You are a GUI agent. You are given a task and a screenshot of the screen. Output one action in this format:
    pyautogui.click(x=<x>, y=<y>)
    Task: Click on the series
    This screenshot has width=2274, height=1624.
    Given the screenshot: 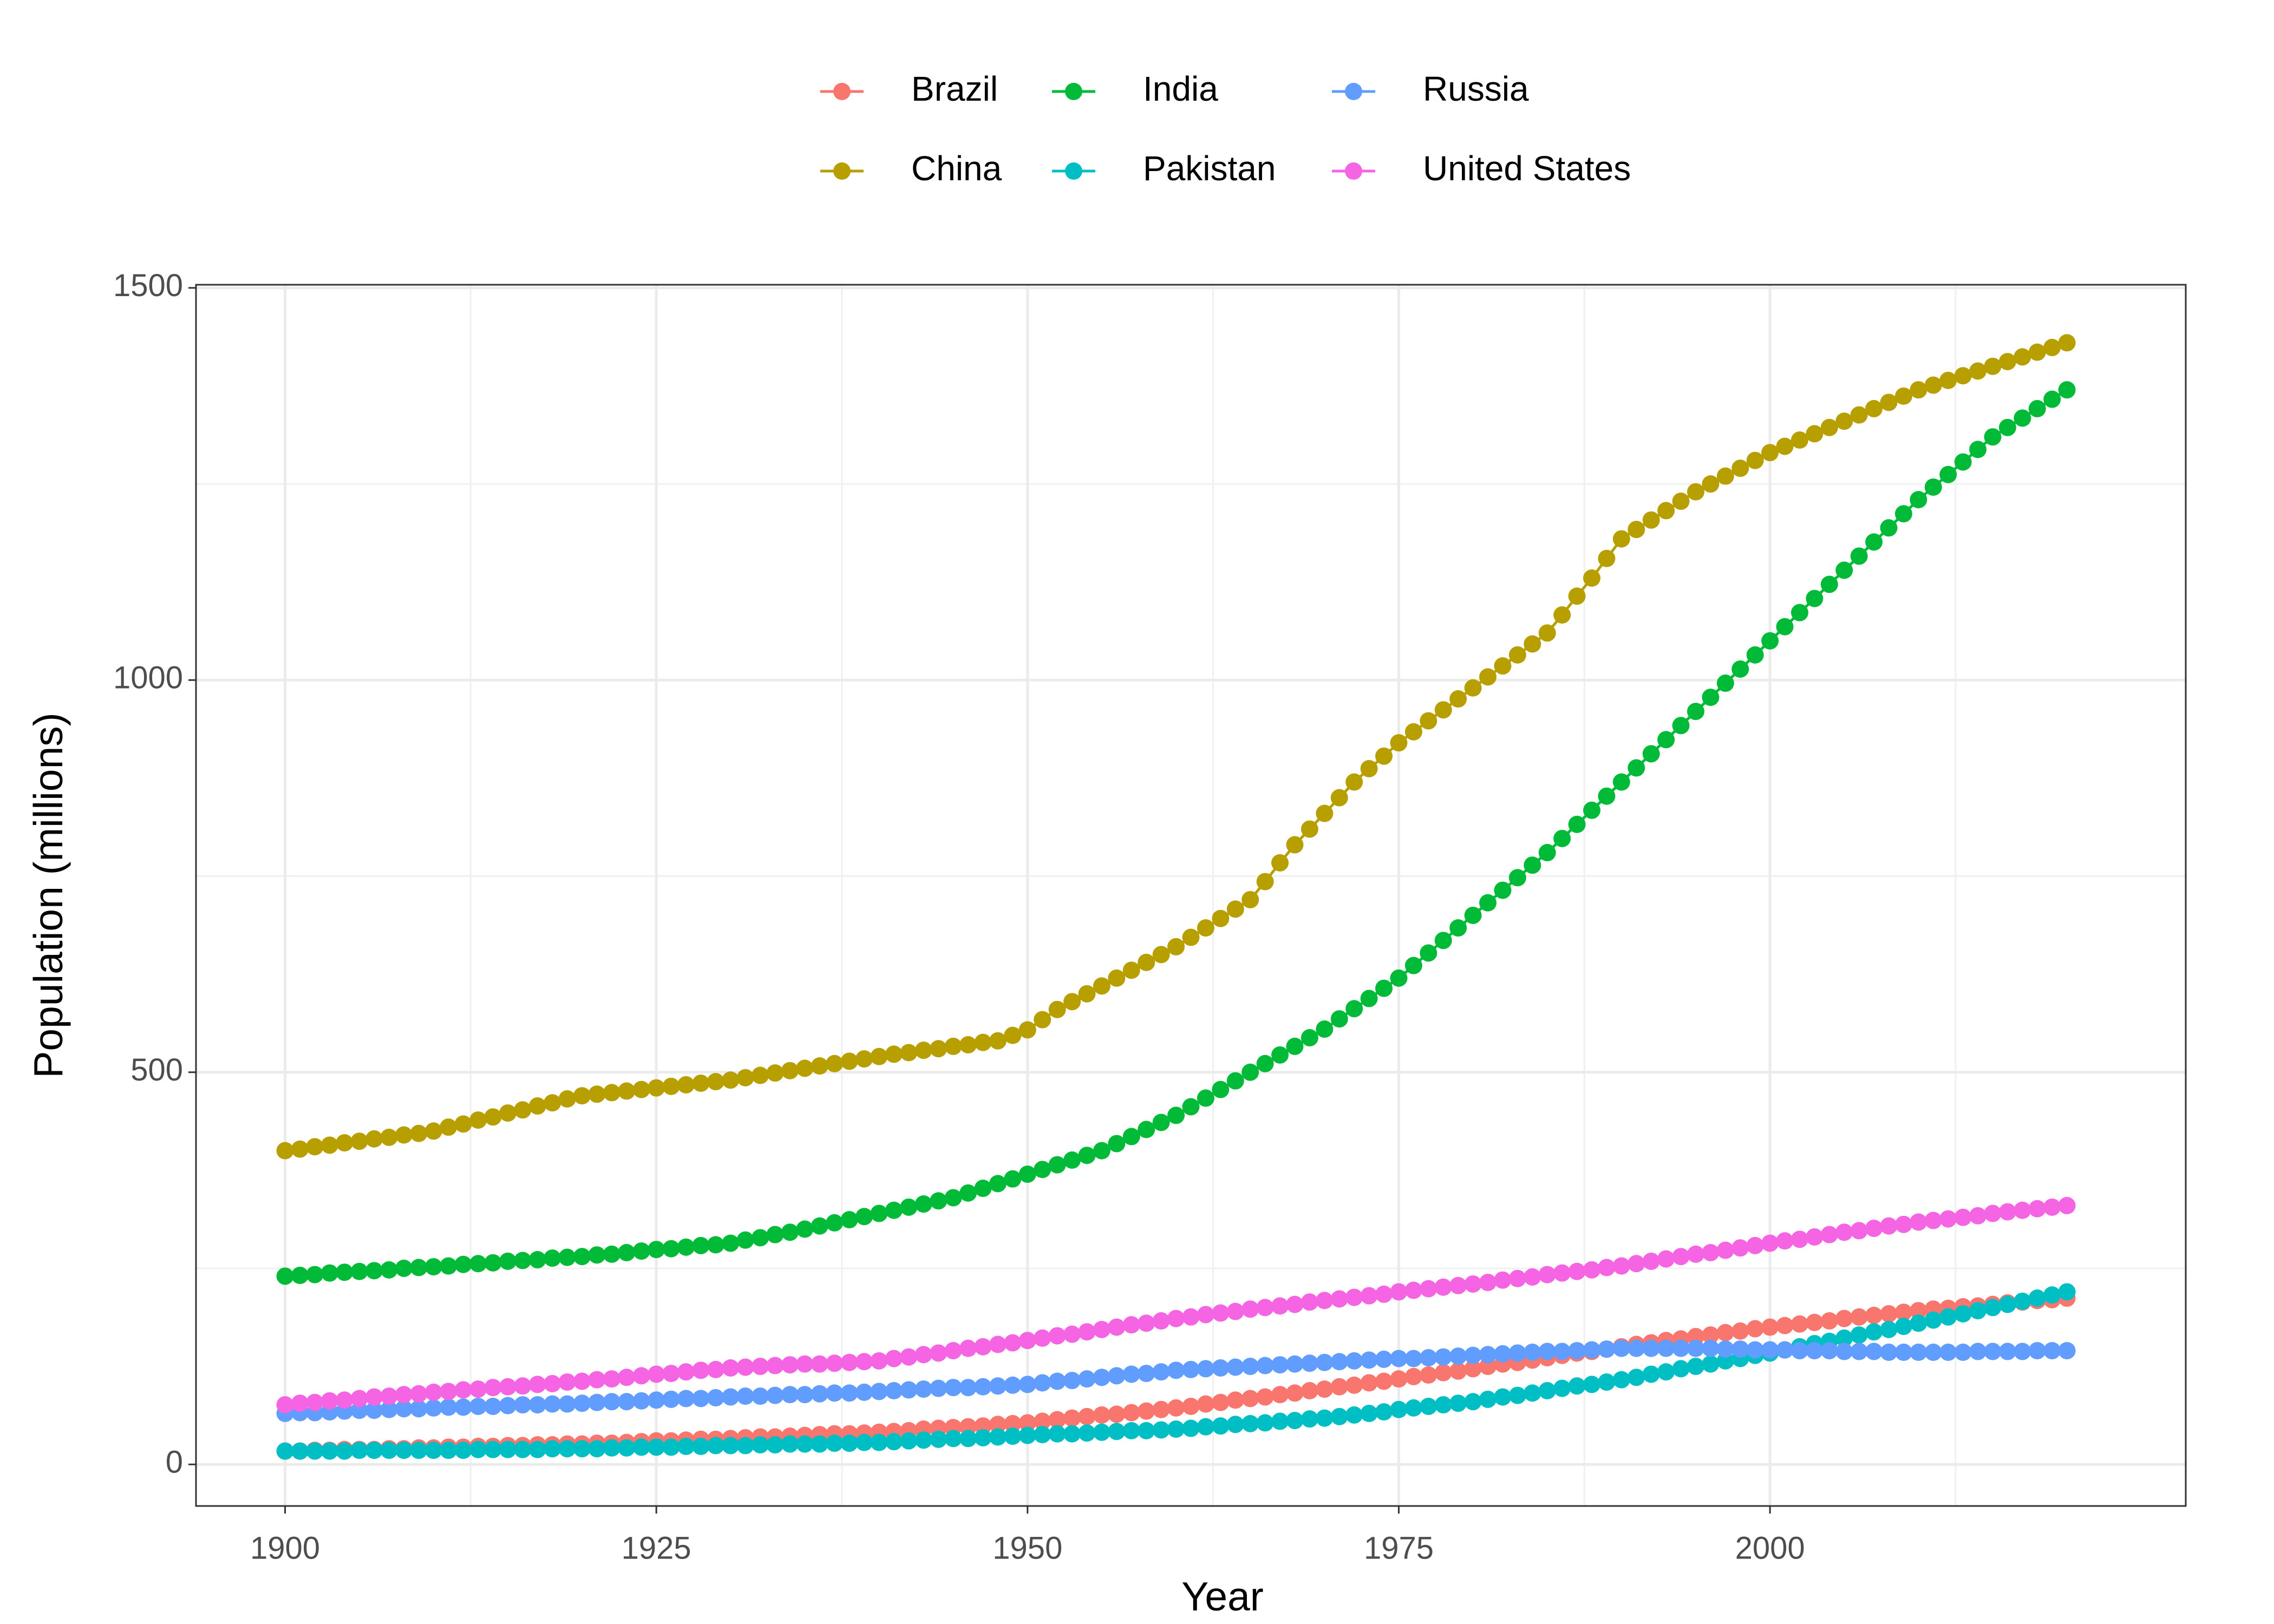 What is the action you would take?
    pyautogui.click(x=1176, y=1305)
    